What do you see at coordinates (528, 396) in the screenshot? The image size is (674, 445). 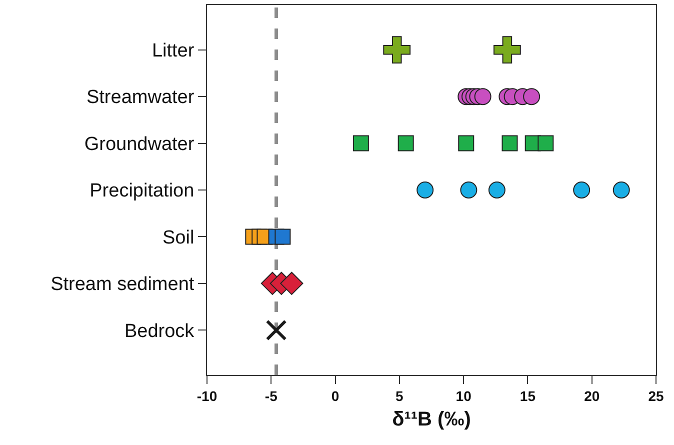 I see `x-tick-label: 15` at bounding box center [528, 396].